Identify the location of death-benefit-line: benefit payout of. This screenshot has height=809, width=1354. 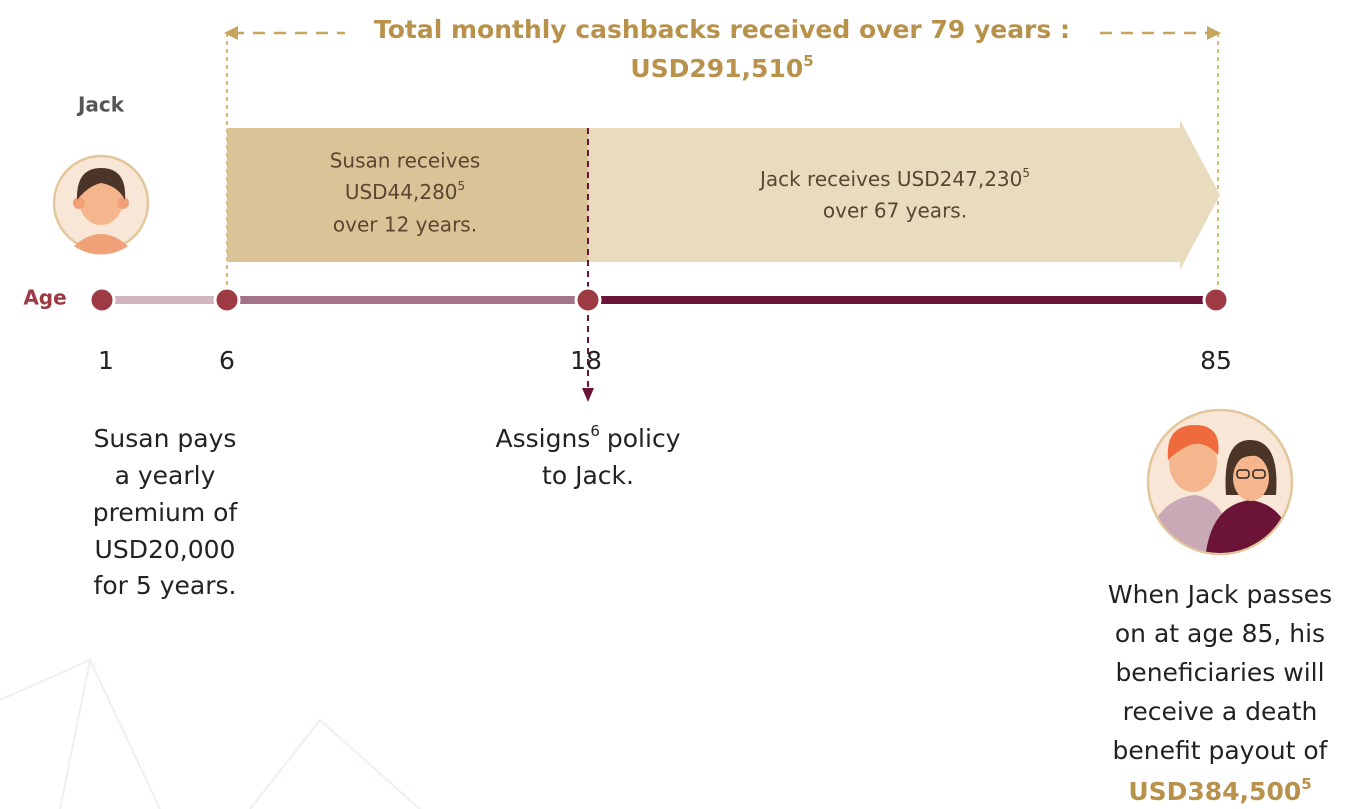
(1221, 750).